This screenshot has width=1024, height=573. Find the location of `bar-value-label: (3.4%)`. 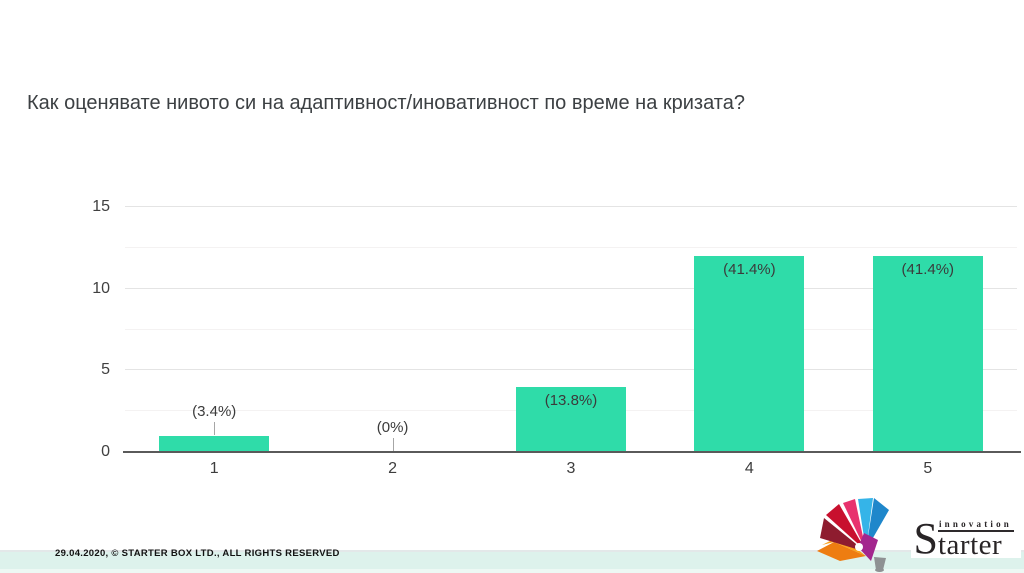

bar-value-label: (3.4%) is located at coordinates (214, 411).